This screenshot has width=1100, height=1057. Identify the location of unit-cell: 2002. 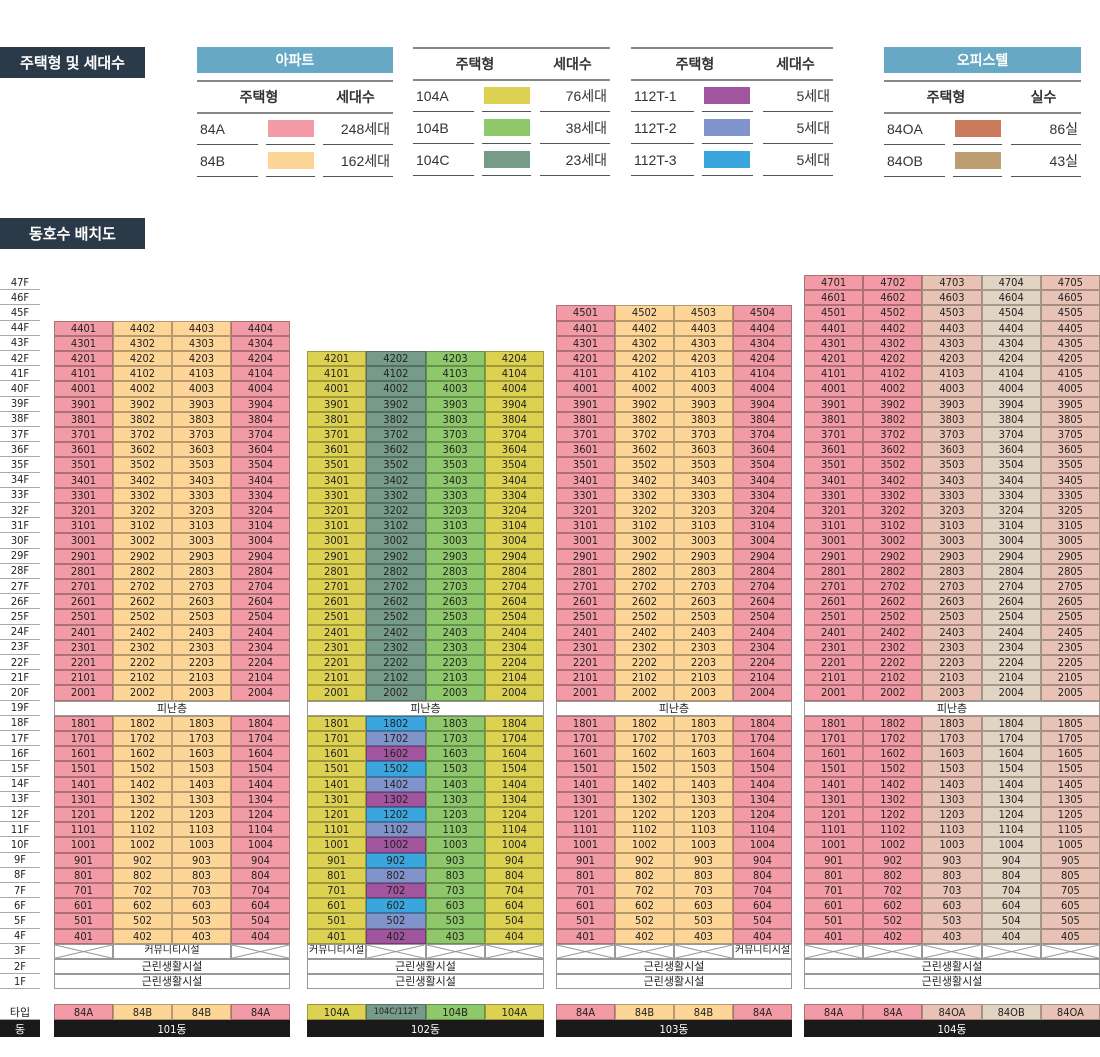
(142, 693).